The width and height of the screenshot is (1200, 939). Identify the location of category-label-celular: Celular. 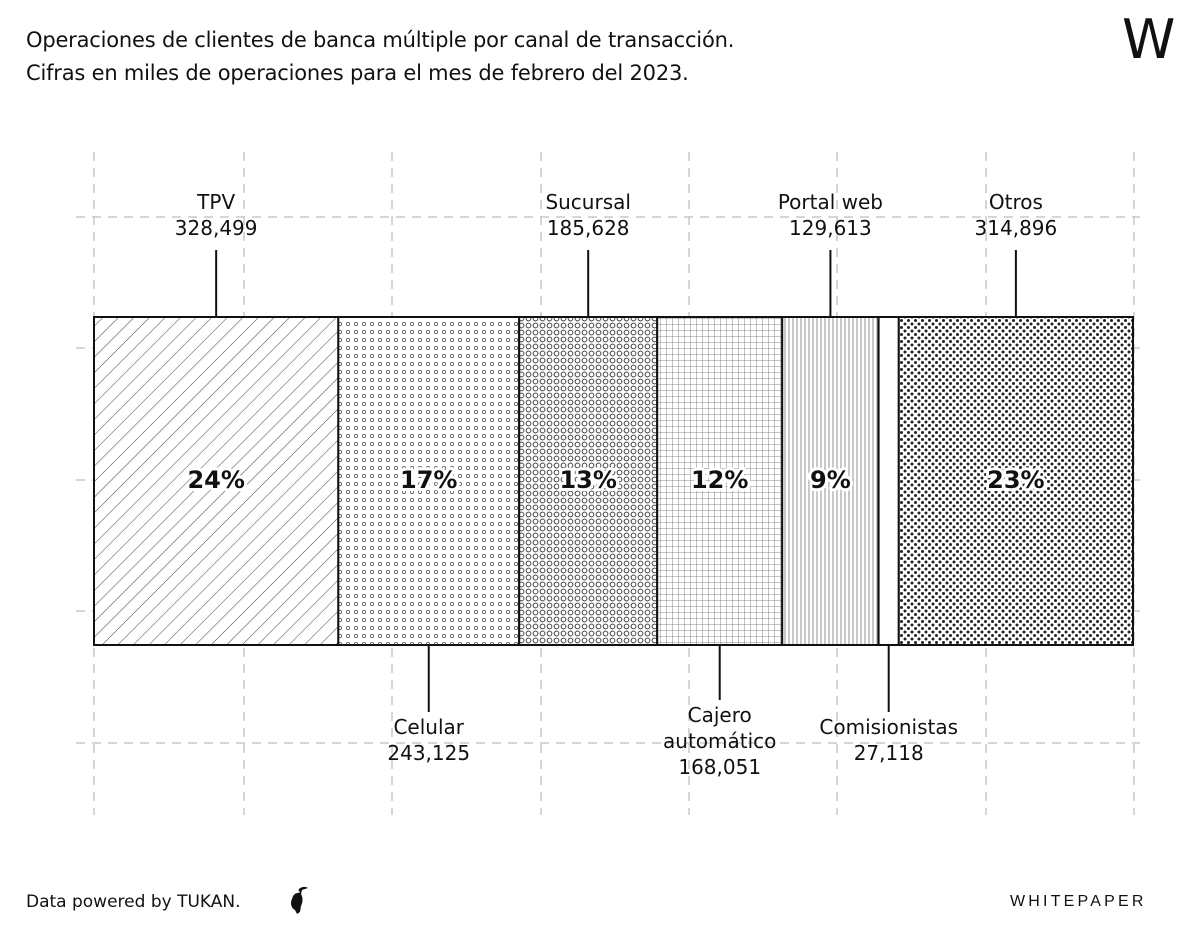
(428, 727).